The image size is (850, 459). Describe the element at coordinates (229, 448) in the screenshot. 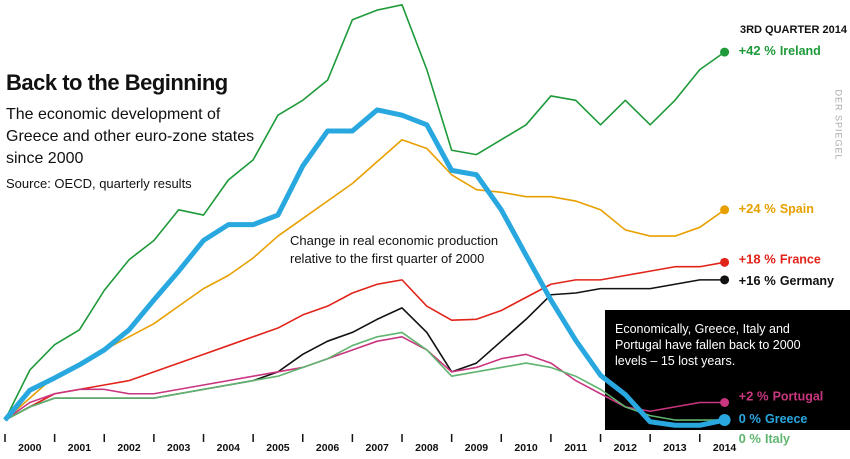

I see `x-tick-label: 2004` at that location.